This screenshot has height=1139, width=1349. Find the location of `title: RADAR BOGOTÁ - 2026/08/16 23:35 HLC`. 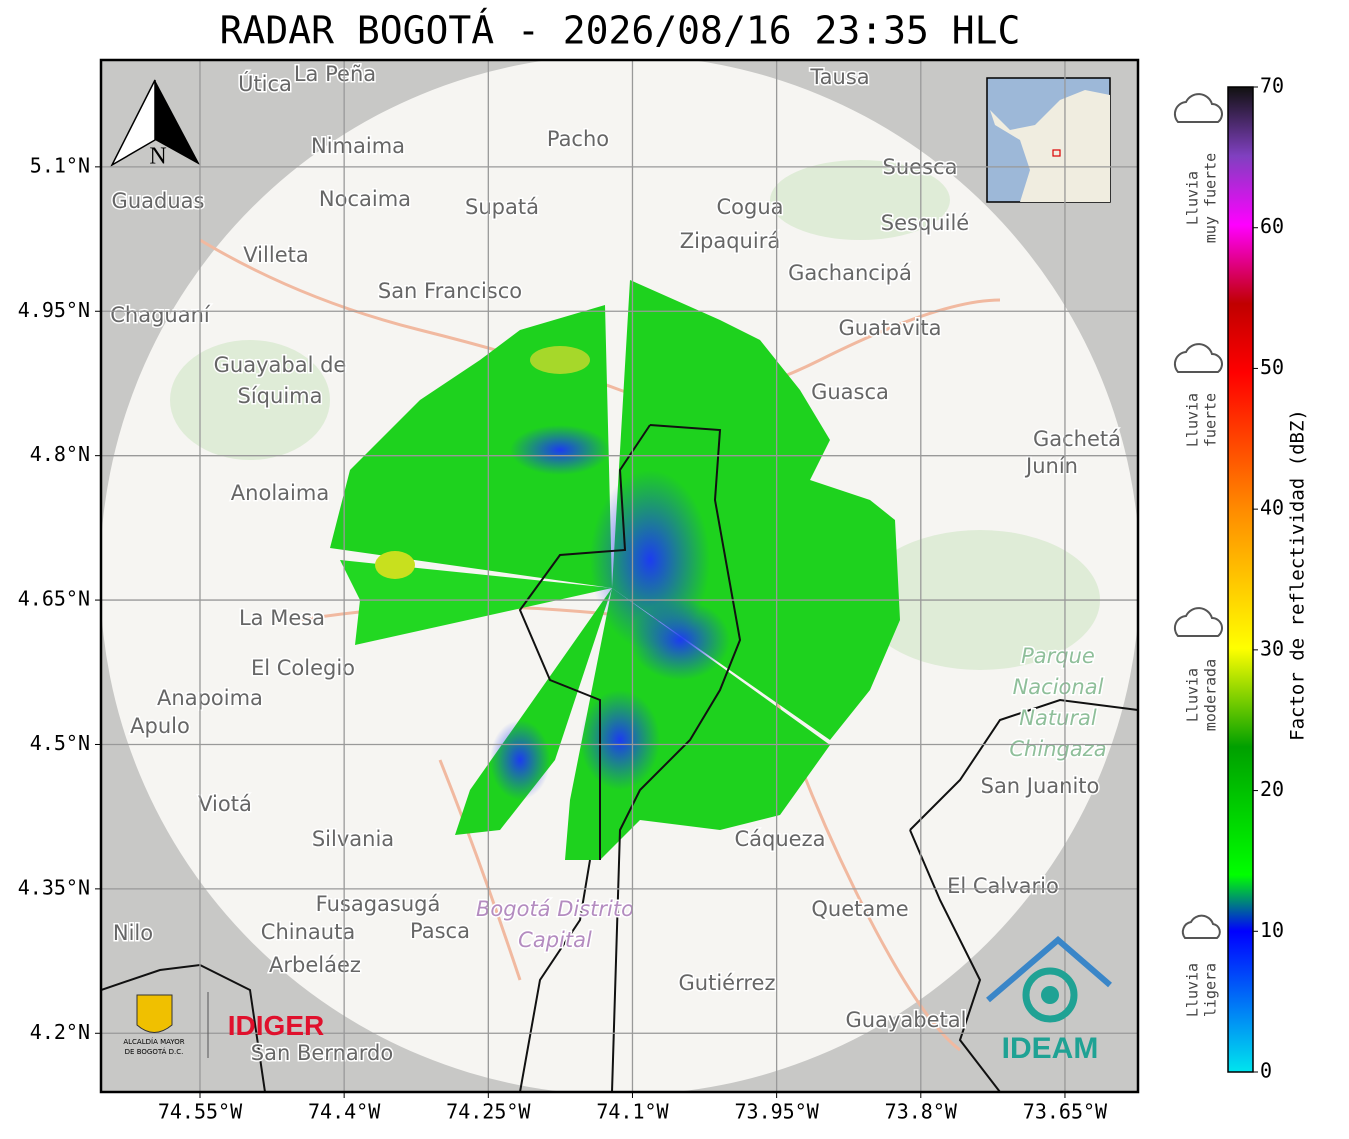

title: RADAR BOGOTÁ - 2026/08/16 23:35 HLC is located at coordinates (620, 31).